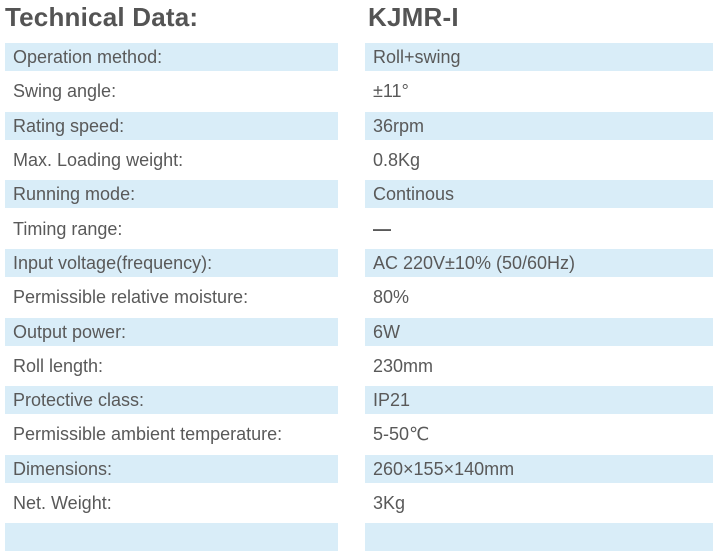 This screenshot has height=554, width=713. I want to click on spec-label: Roll length:, so click(58, 365).